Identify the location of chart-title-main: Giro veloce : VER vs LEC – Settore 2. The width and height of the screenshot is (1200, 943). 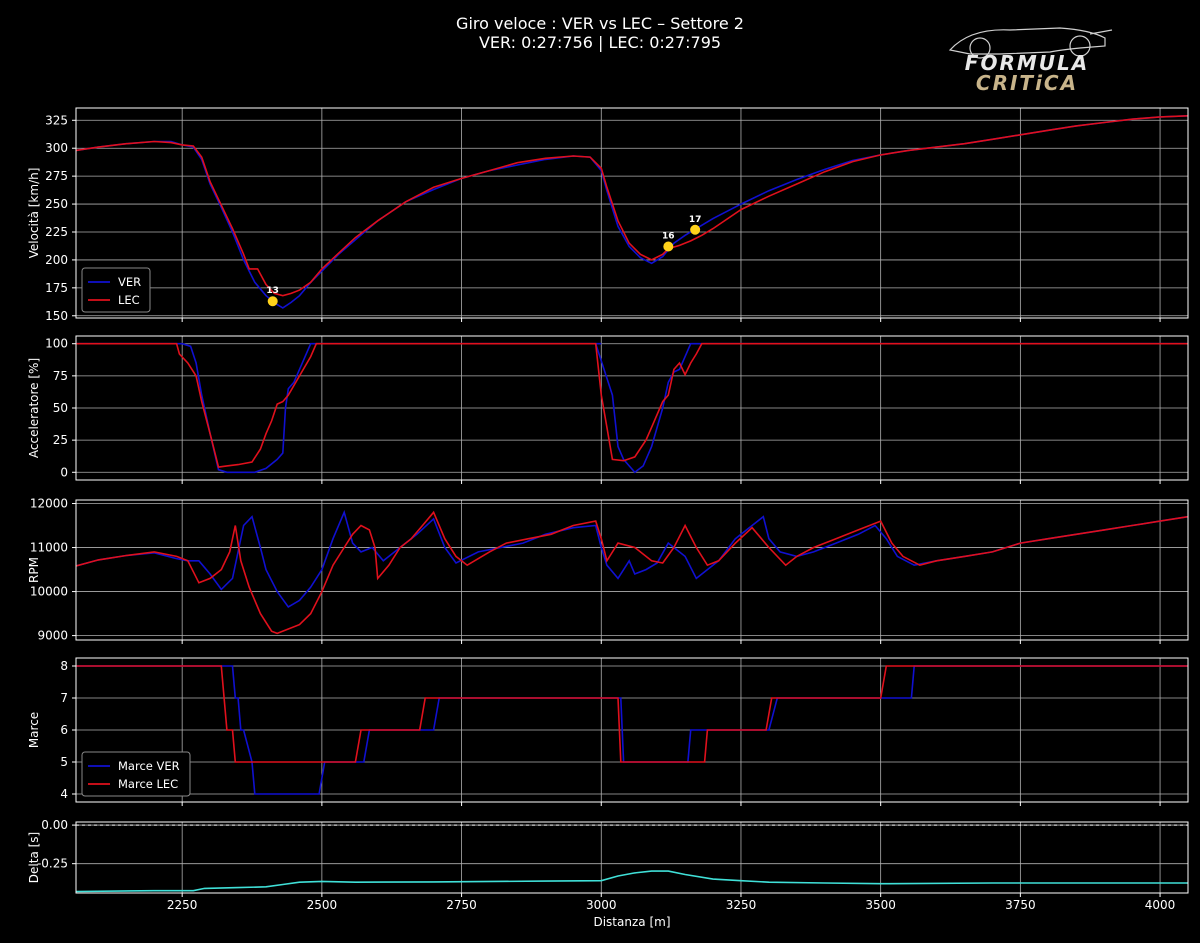
(600, 23).